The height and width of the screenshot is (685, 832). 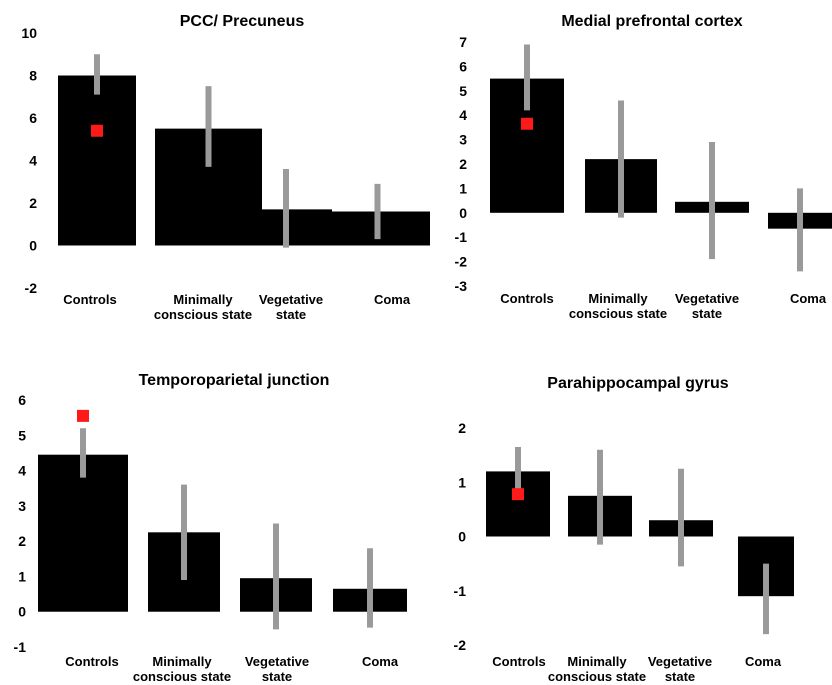 I want to click on y-tick-label: 7, so click(x=463, y=42).